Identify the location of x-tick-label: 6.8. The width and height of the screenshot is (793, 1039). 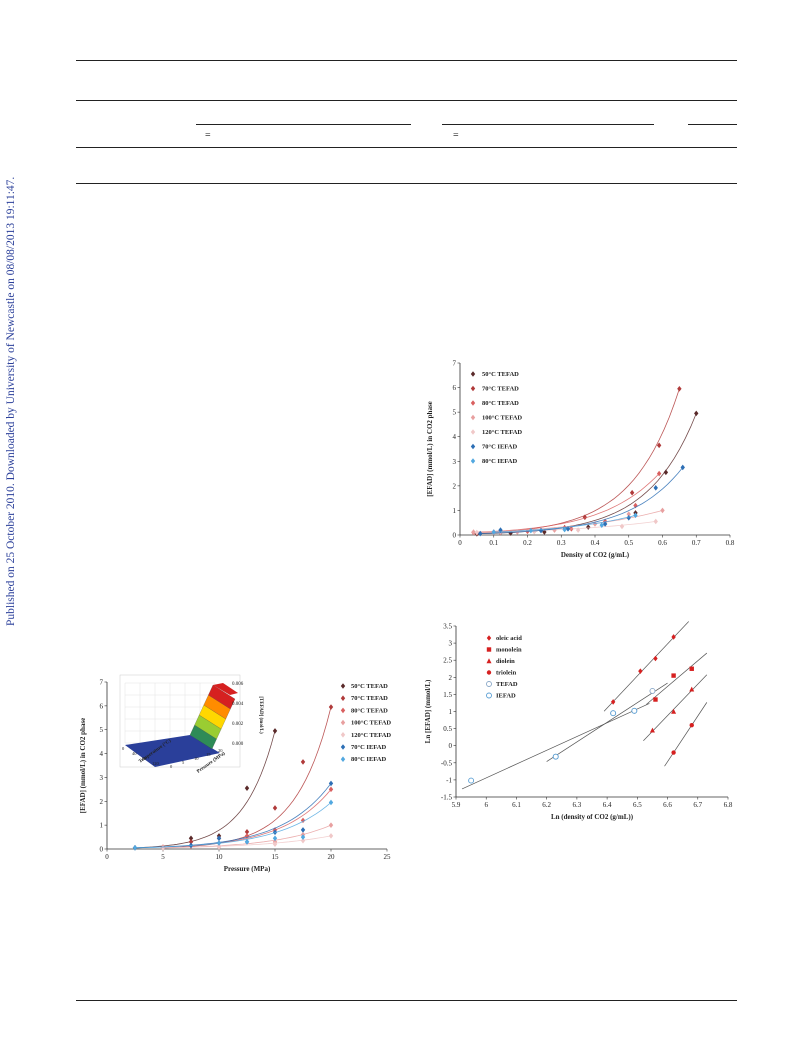
(728, 805).